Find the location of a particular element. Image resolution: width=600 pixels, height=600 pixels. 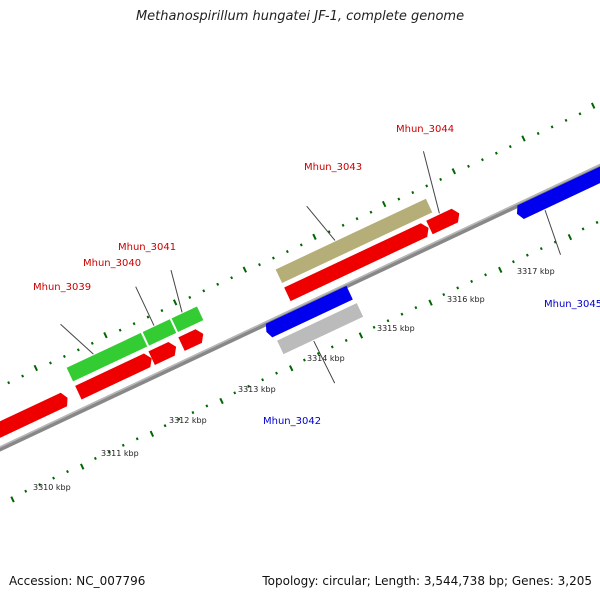

kbp-label: 3313 kbp is located at coordinates (257, 389).